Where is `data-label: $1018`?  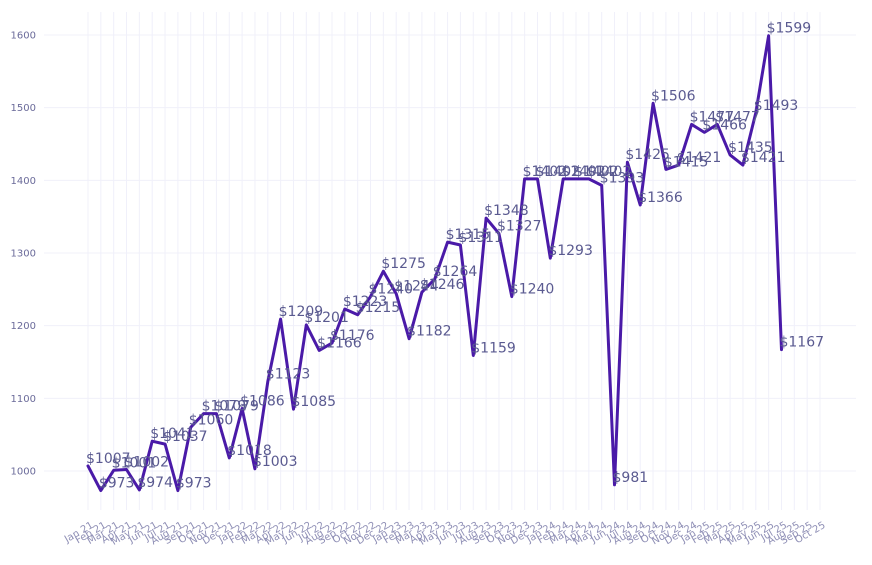
data-label: $1018 is located at coordinates (249, 451).